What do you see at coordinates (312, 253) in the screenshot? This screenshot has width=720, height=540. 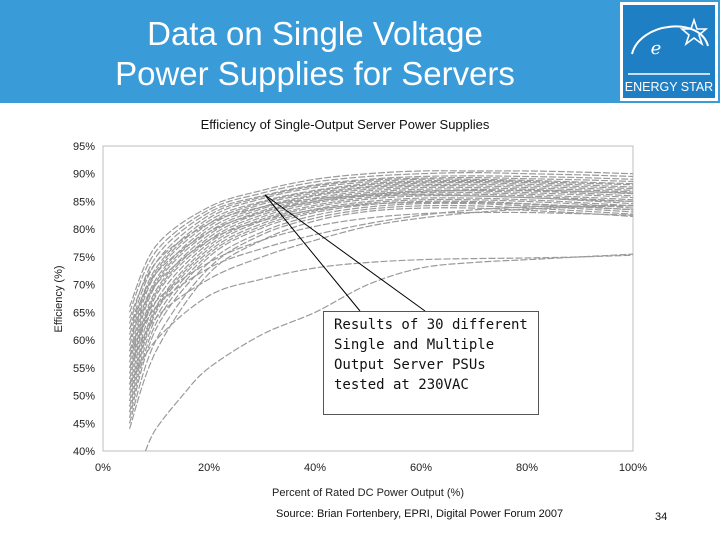 I see `callout-pointer-left` at bounding box center [312, 253].